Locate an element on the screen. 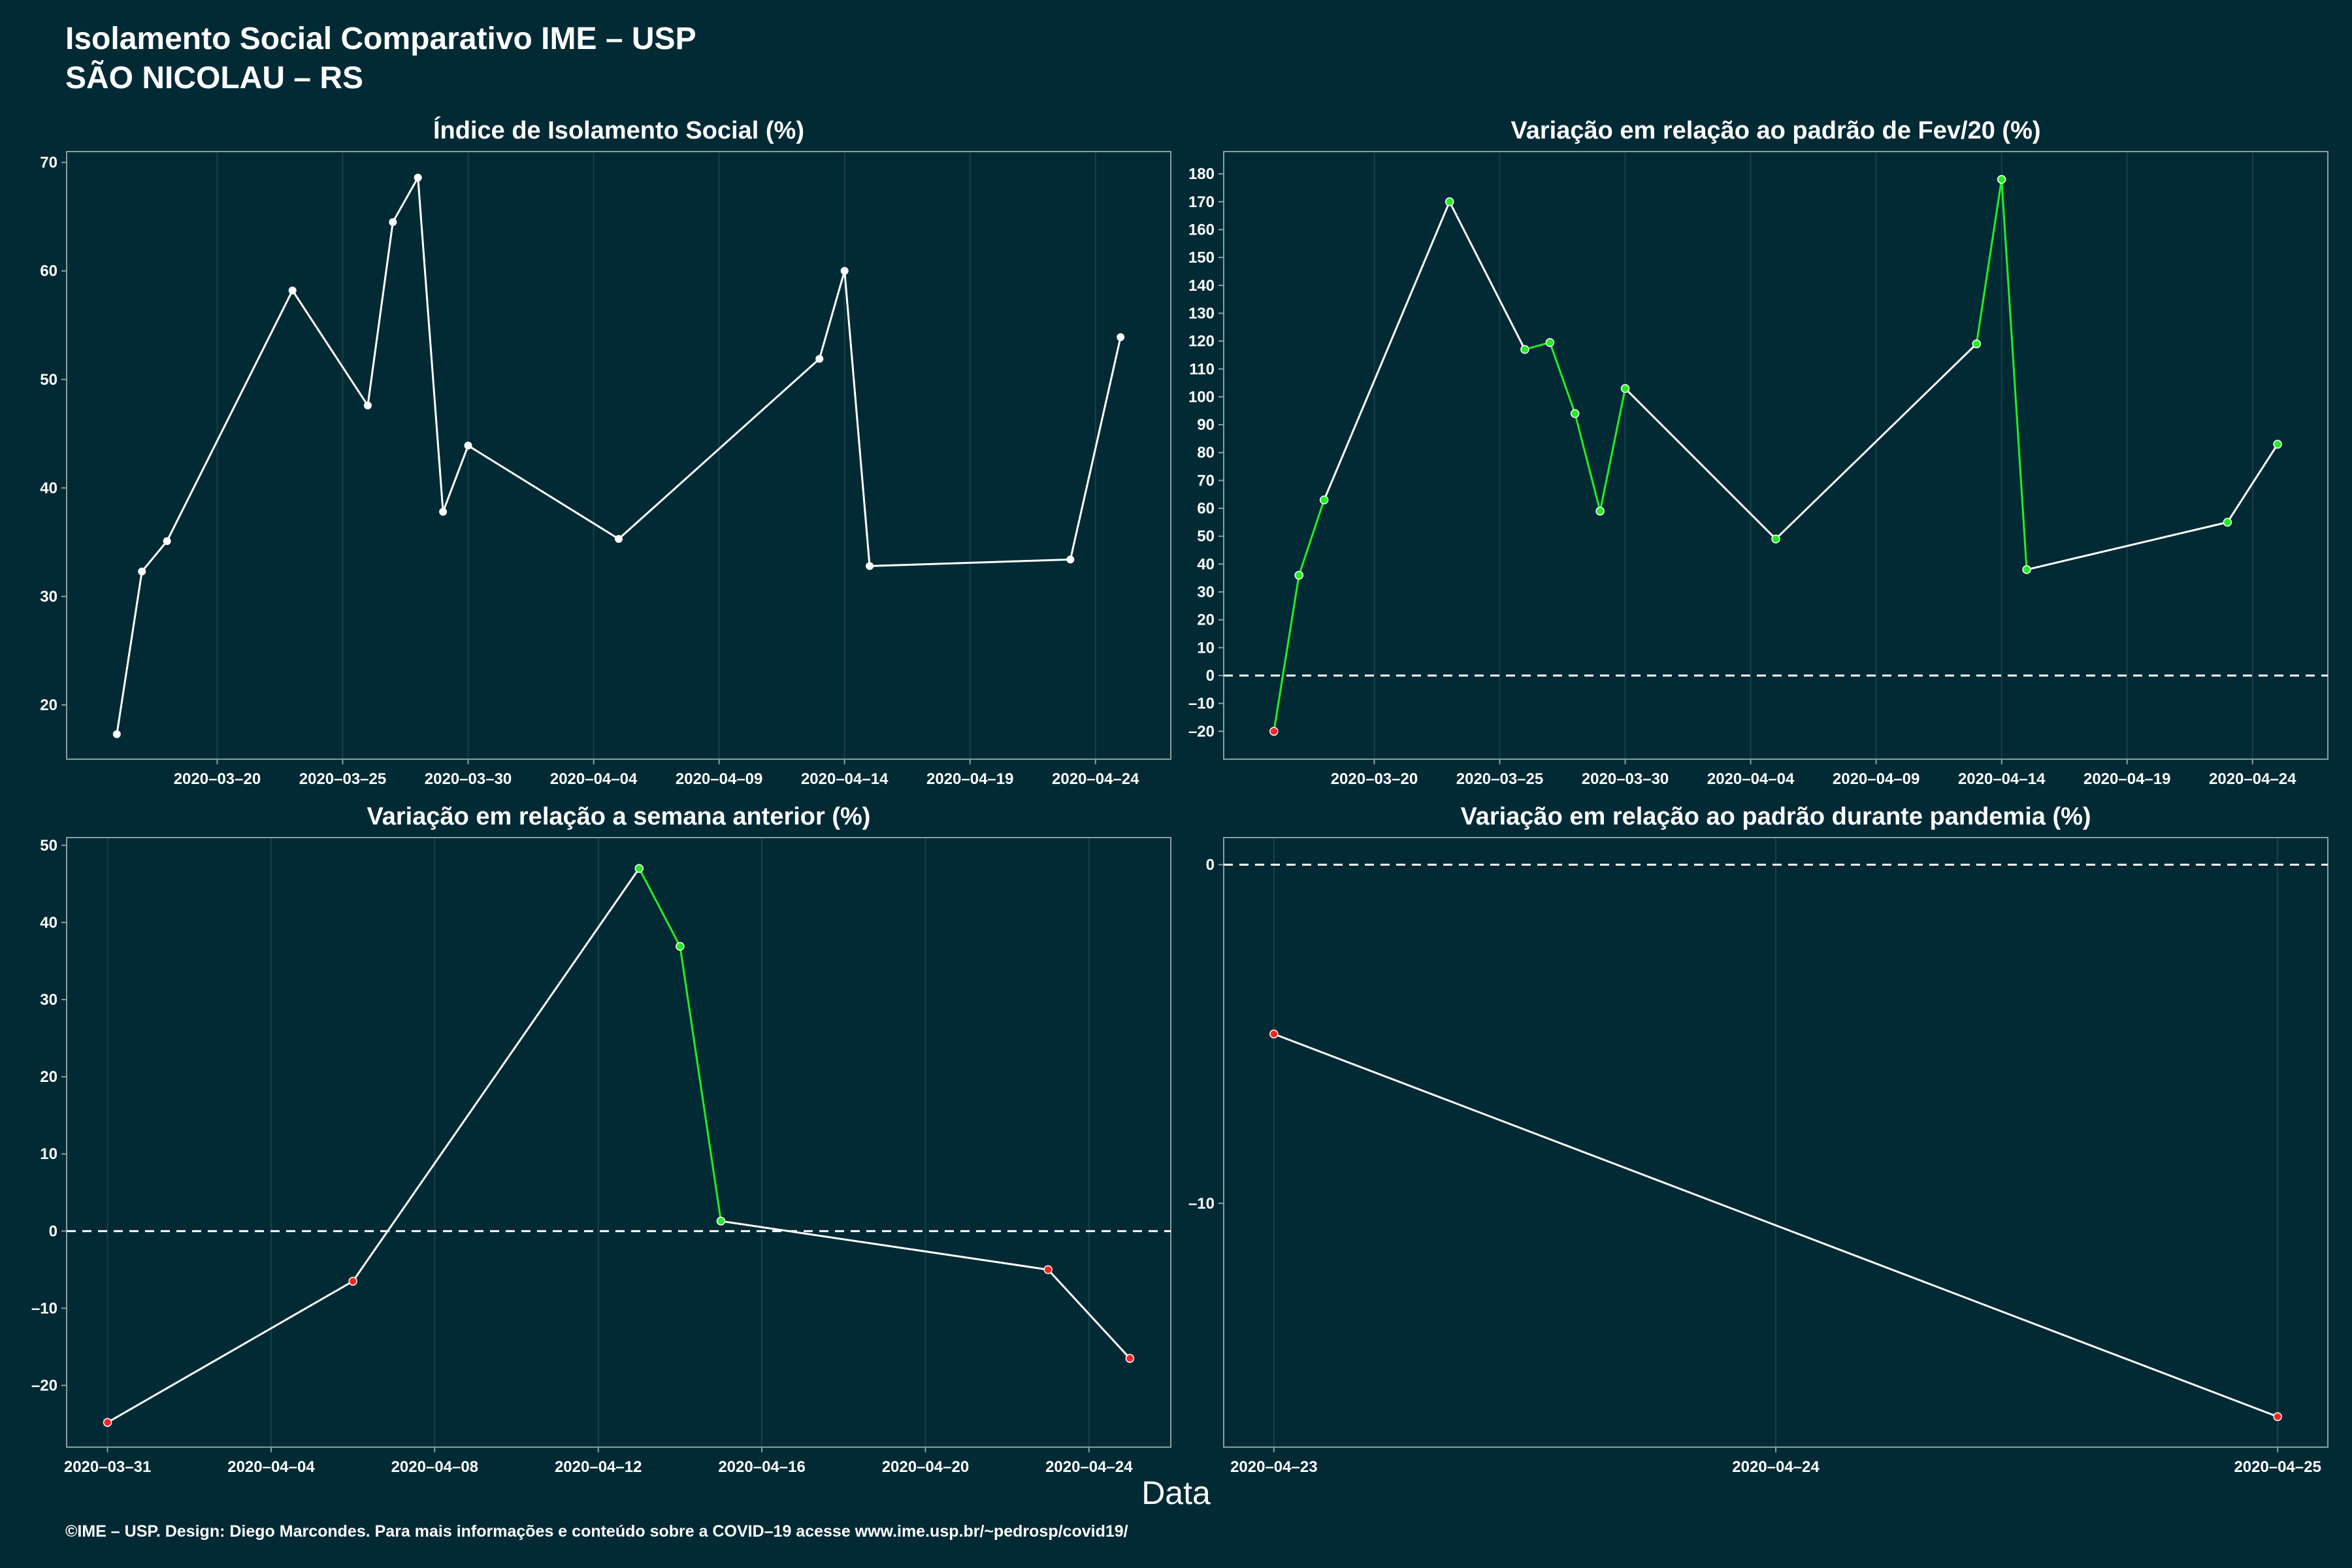 This screenshot has width=2352, height=1568. subtitle: SÃO NICOLAU – RS is located at coordinates (214, 78).